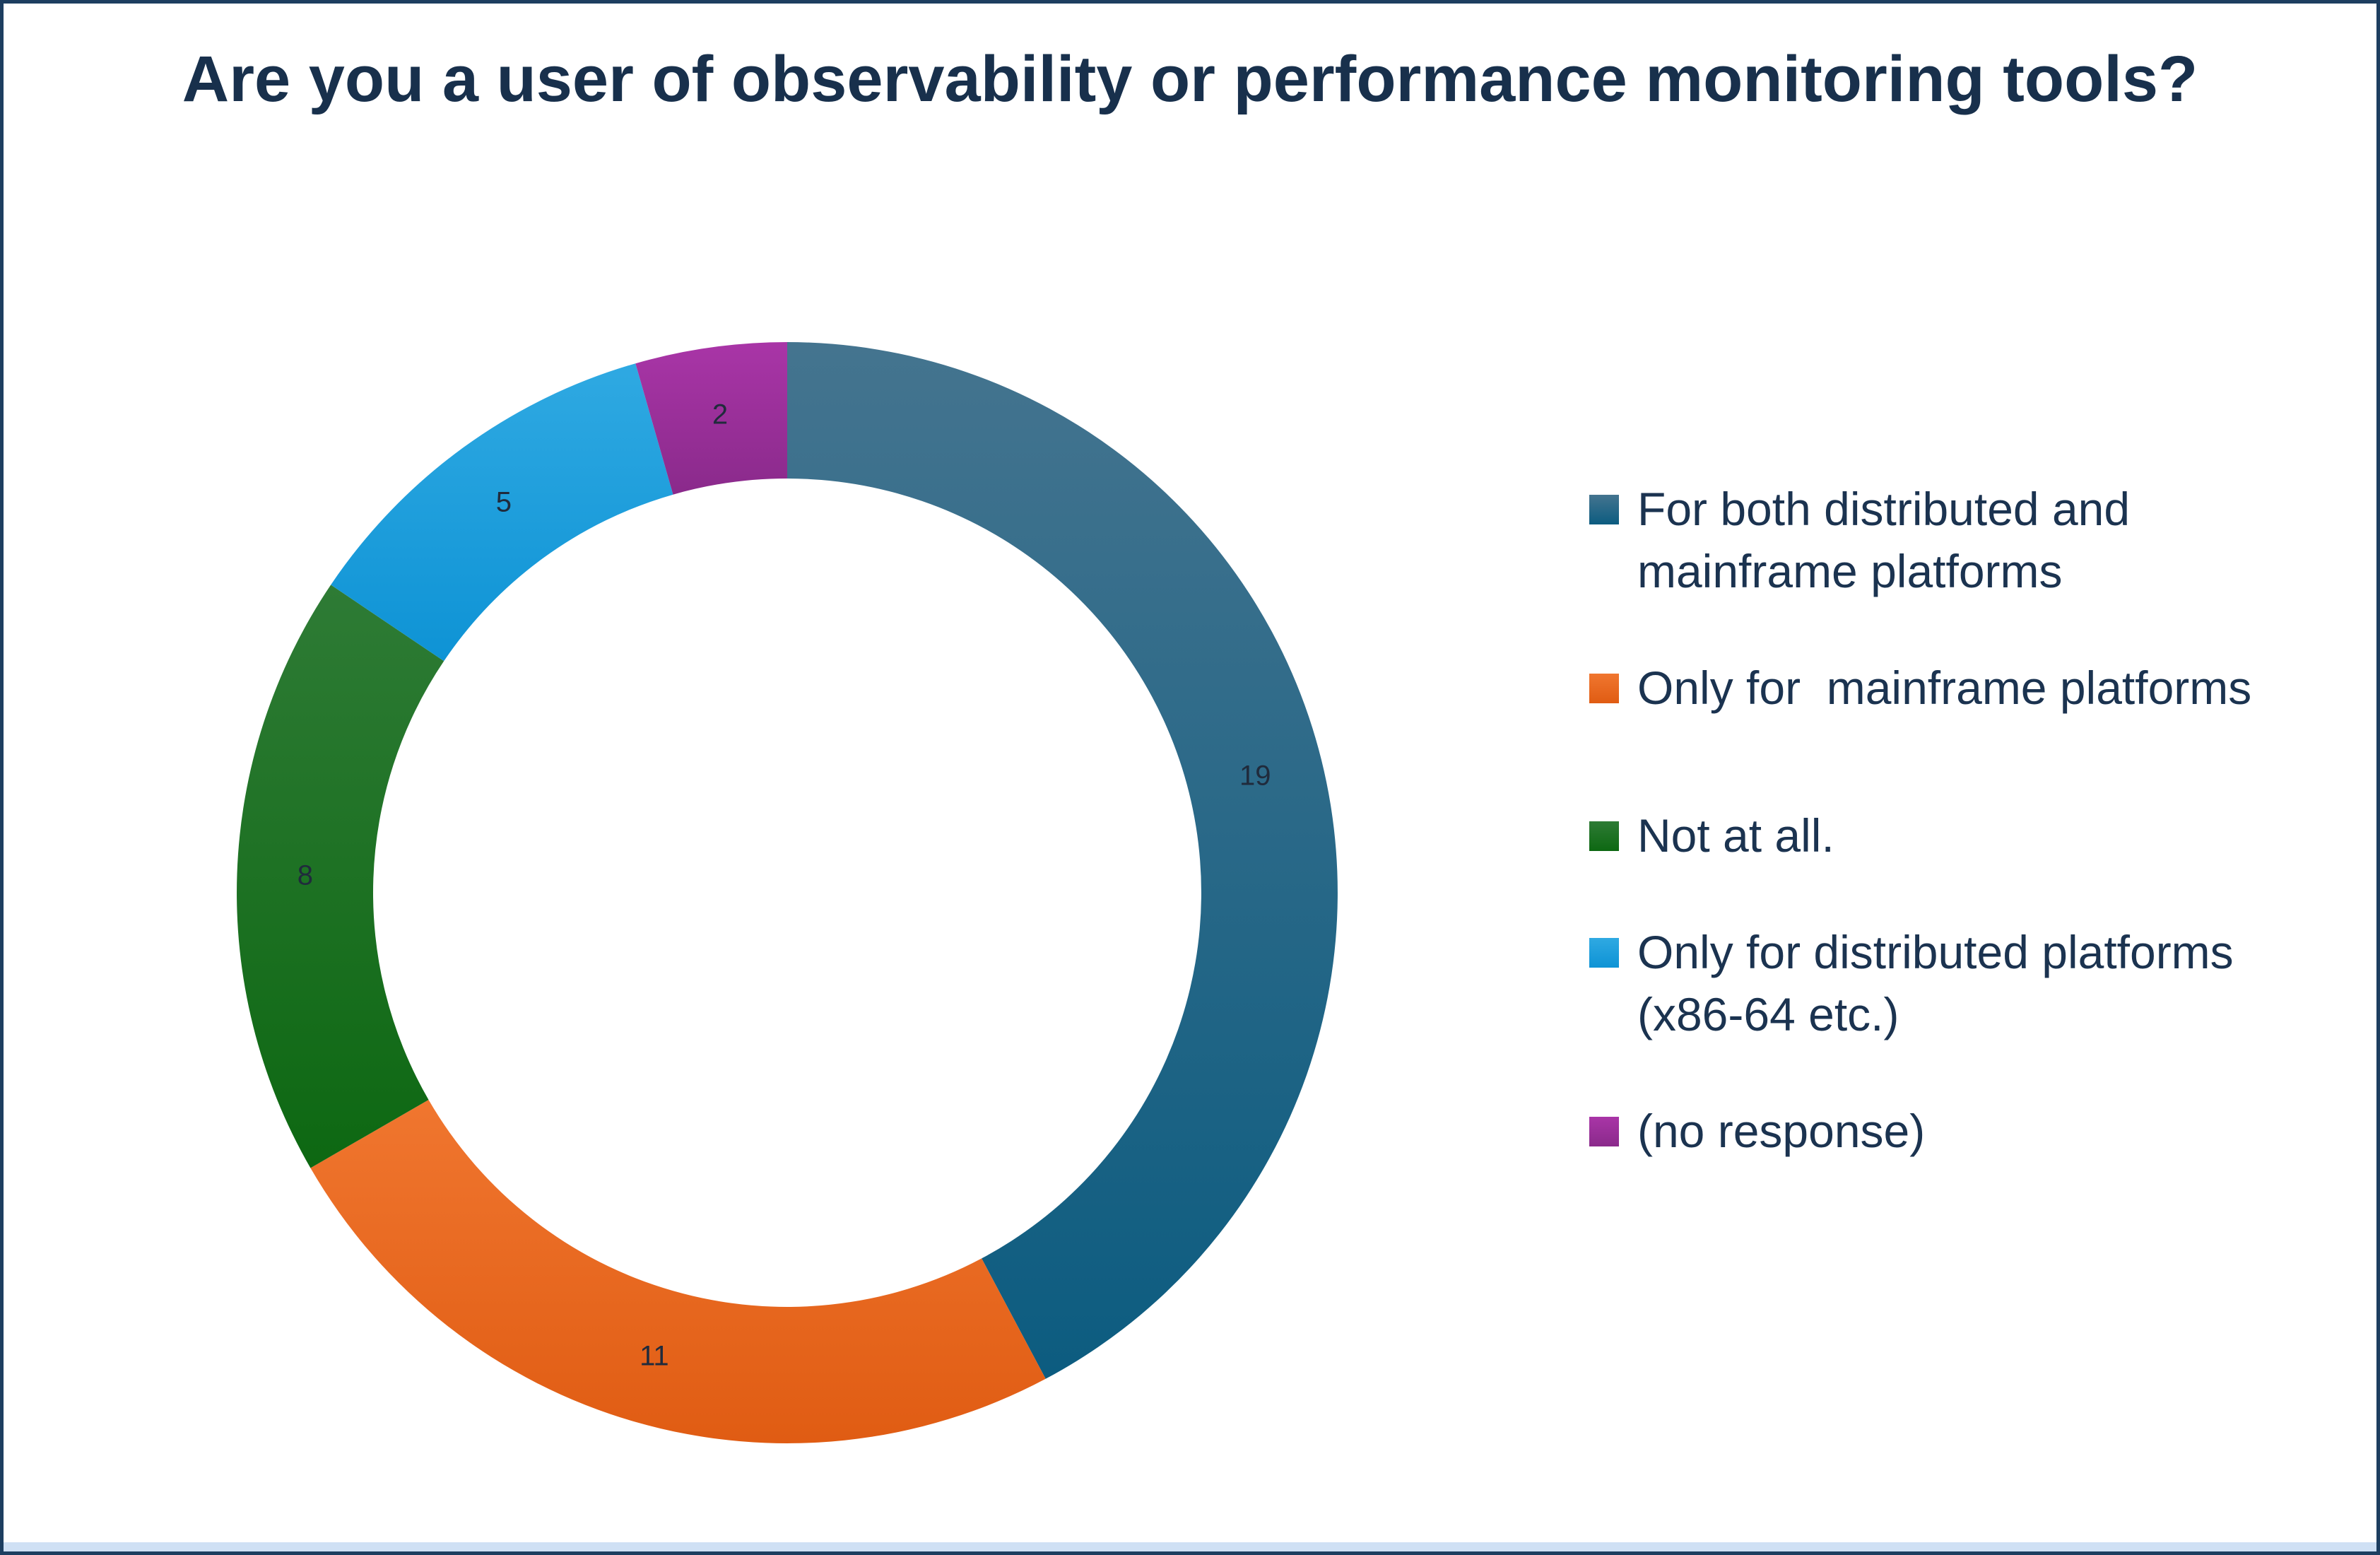 This screenshot has width=2380, height=1555. Describe the element at coordinates (1736, 835) in the screenshot. I see `legend-label: Not at all.` at that location.